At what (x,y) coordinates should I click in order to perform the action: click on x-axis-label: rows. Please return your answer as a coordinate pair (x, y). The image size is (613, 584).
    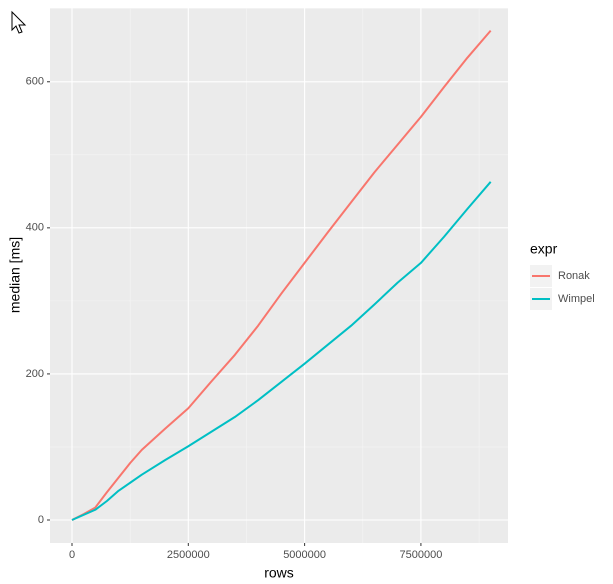
    Looking at the image, I should click on (279, 573).